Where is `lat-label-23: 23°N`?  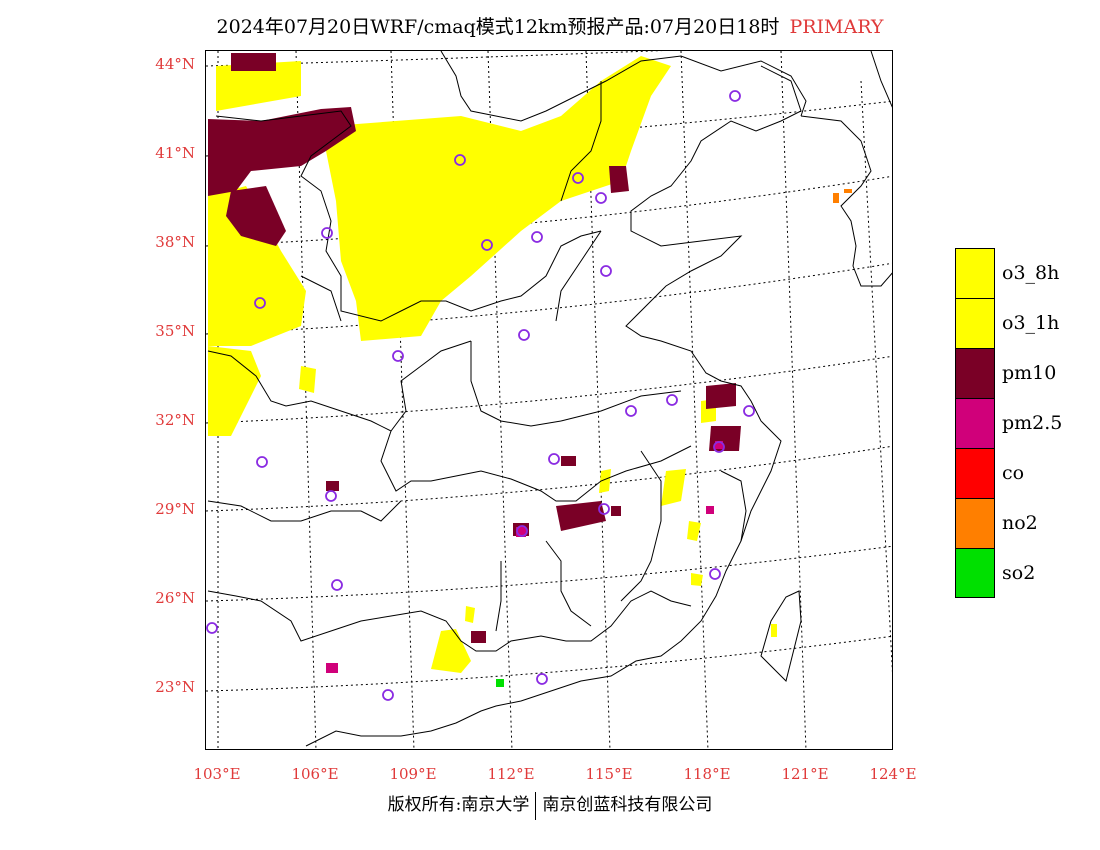
lat-label-23: 23°N is located at coordinates (175, 687).